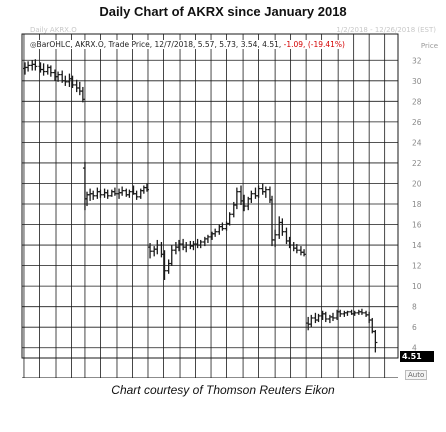 The width and height of the screenshot is (446, 432). What do you see at coordinates (53, 30) in the screenshot?
I see `panel-symbol-label: Daily AKRX.O` at bounding box center [53, 30].